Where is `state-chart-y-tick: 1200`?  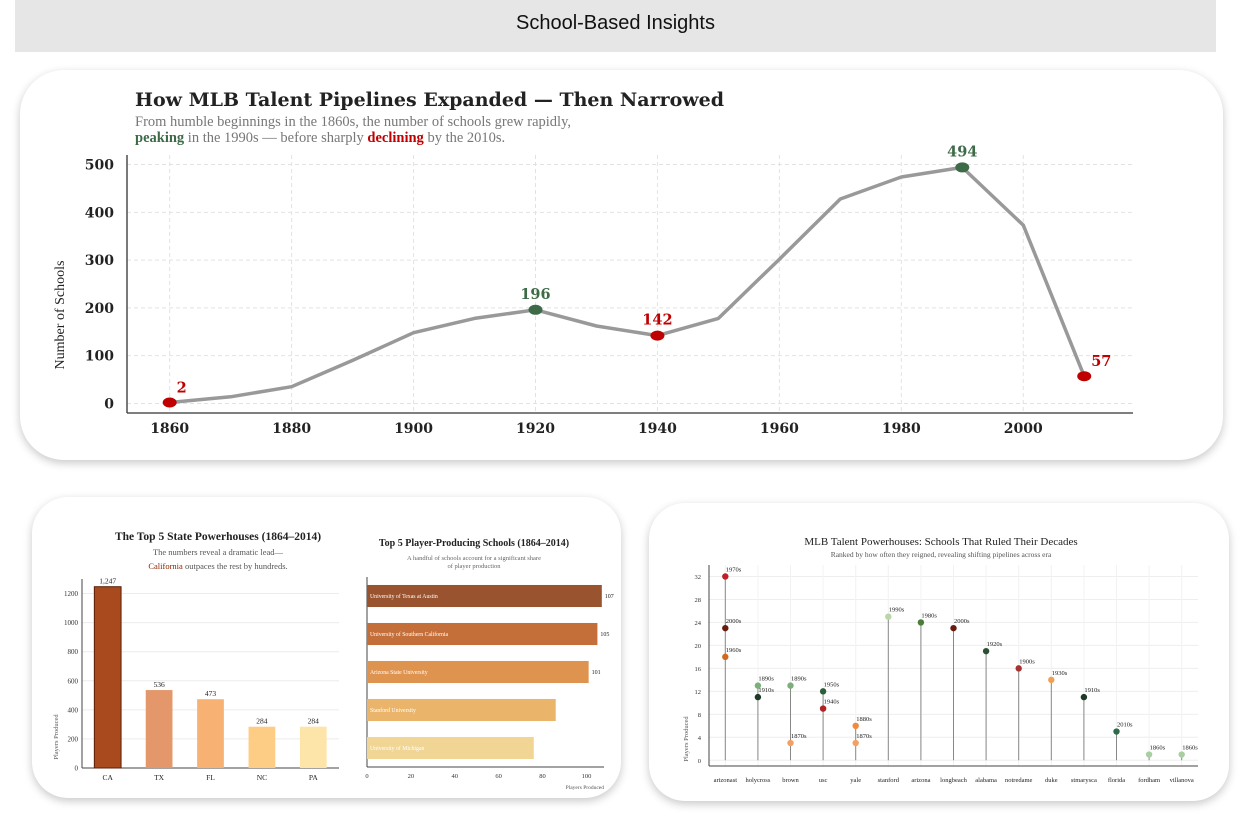 state-chart-y-tick: 1200 is located at coordinates (71, 594).